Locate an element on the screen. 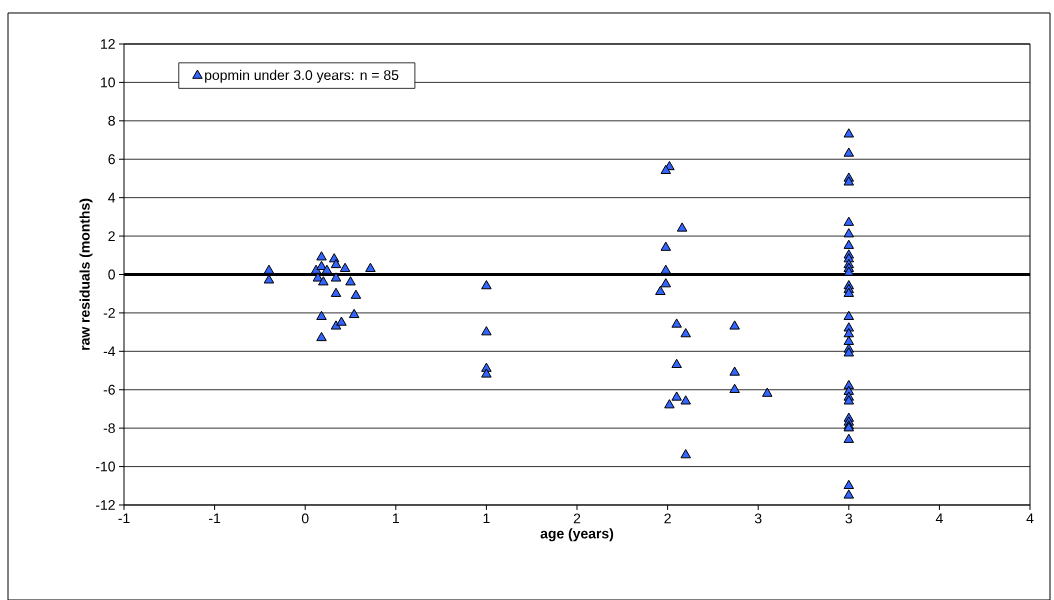 The width and height of the screenshot is (1054, 600). x-axis-title: age (years) is located at coordinates (577, 534).